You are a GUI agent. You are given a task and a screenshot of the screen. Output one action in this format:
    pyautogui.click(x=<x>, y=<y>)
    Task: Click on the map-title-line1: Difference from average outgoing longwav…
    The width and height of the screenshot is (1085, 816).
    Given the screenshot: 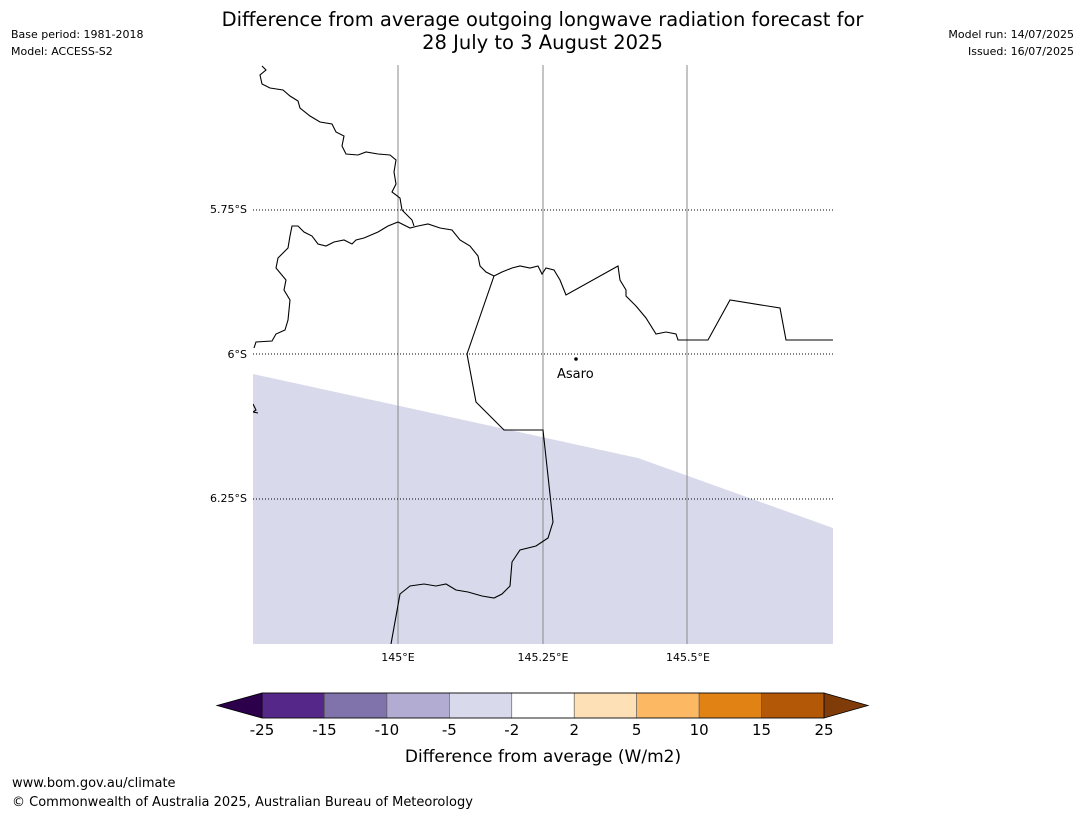 What is the action you would take?
    pyautogui.click(x=542, y=19)
    